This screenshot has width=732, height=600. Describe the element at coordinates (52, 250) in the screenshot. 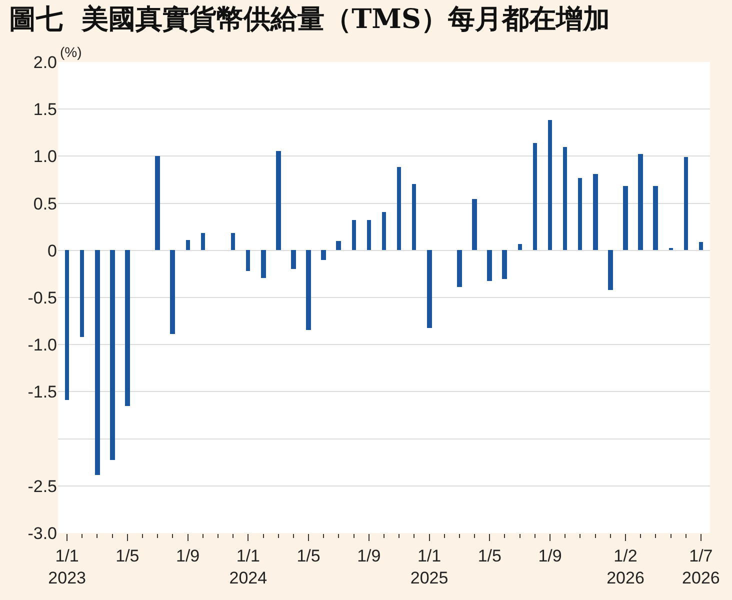

I see `y-tick-label: 0` at that location.